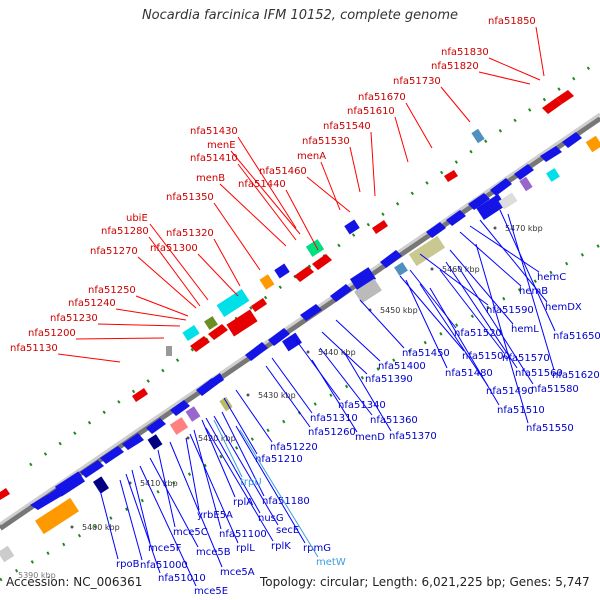 This screenshot has width=600, height=600. I want to click on gene-label-rpoB: rpoB, so click(128, 564).